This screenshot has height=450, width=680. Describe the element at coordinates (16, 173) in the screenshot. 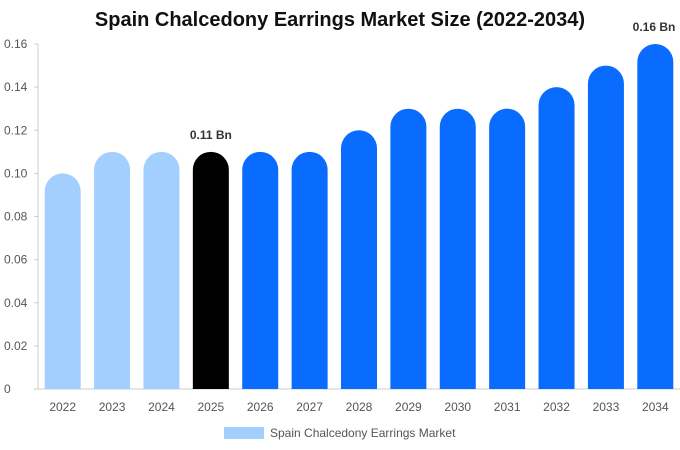

I see `y-tick-label: 0.10` at that location.